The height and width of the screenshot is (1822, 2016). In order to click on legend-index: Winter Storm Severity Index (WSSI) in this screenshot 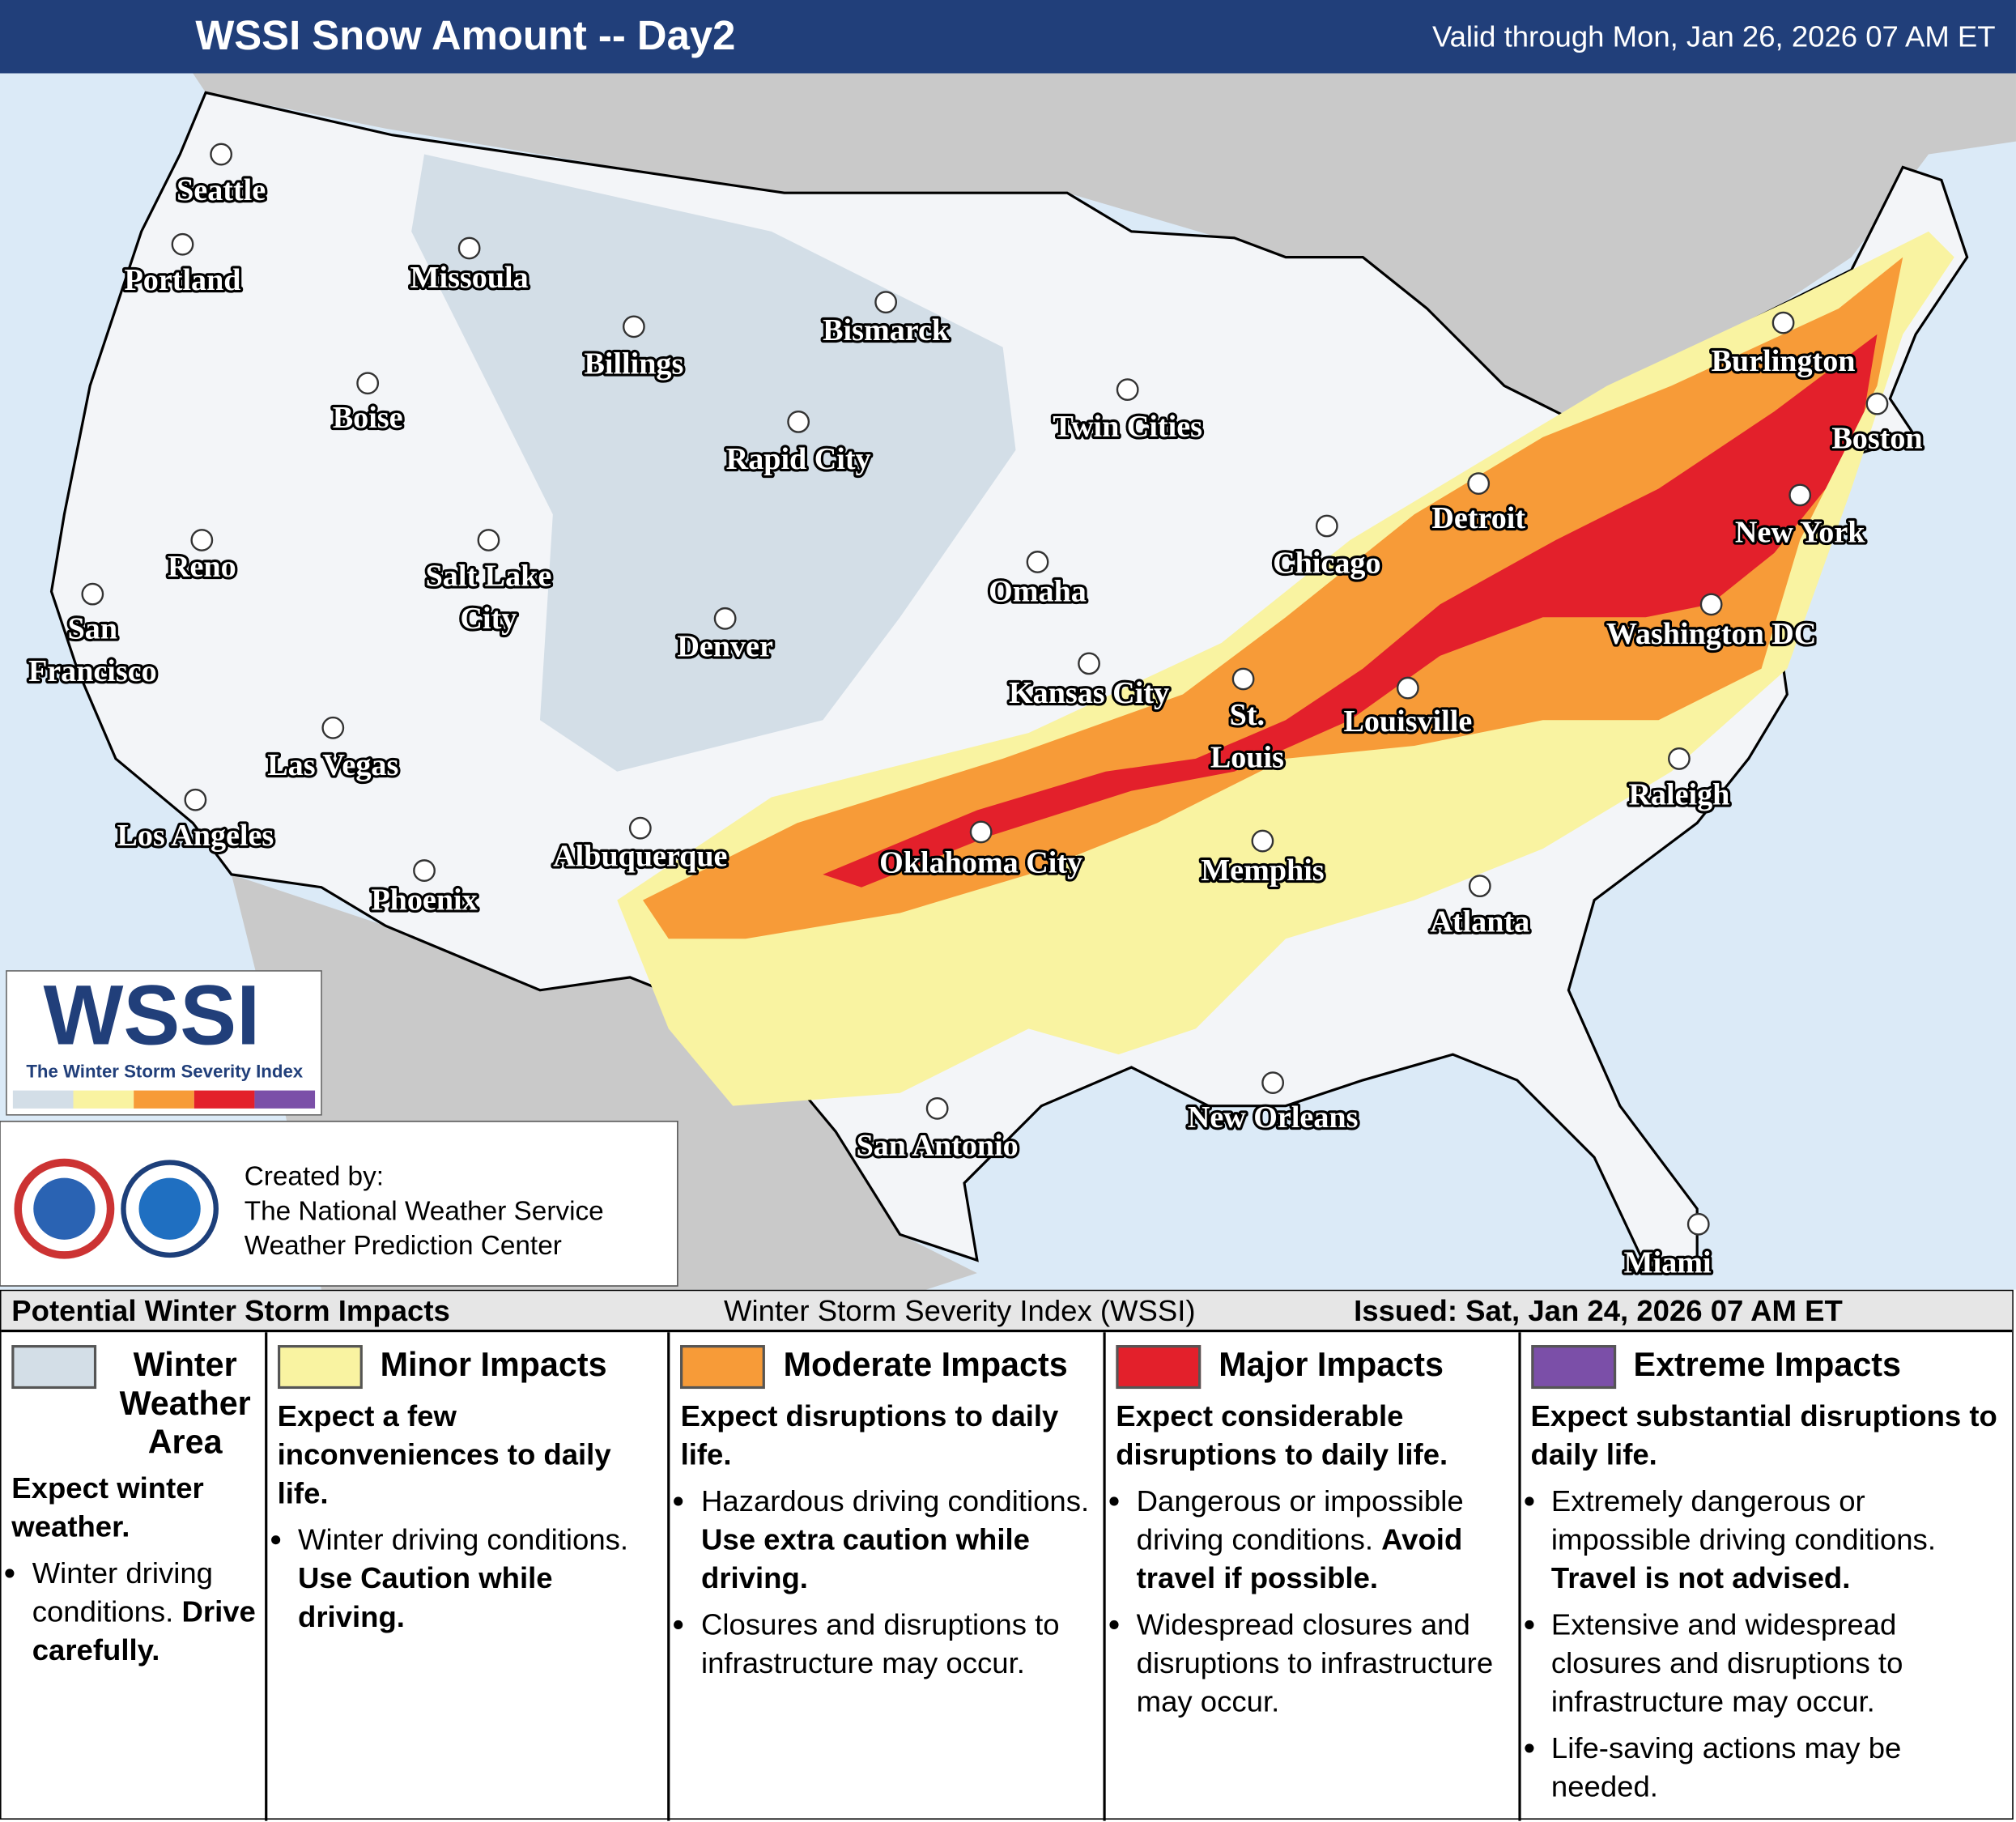, I will do `click(960, 1310)`.